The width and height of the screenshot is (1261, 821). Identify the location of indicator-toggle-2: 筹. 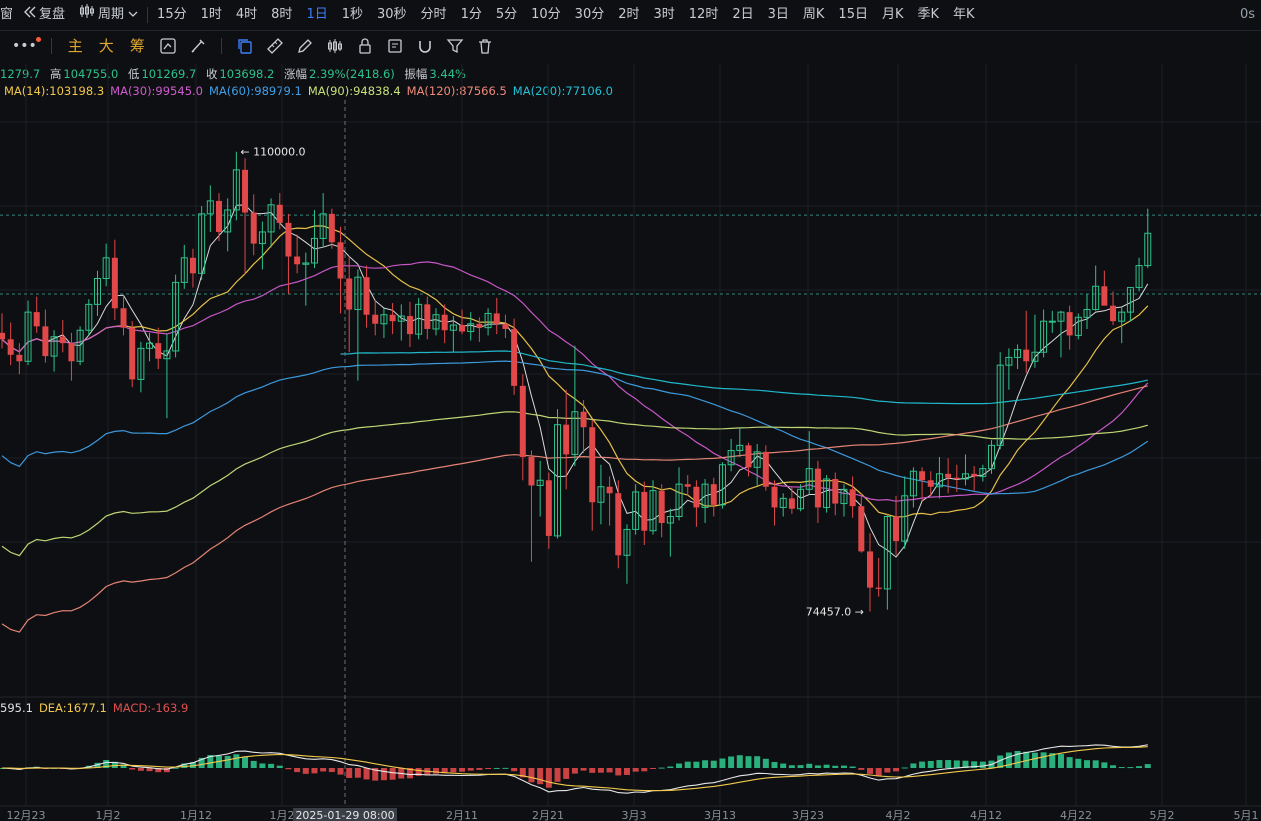
(137, 46).